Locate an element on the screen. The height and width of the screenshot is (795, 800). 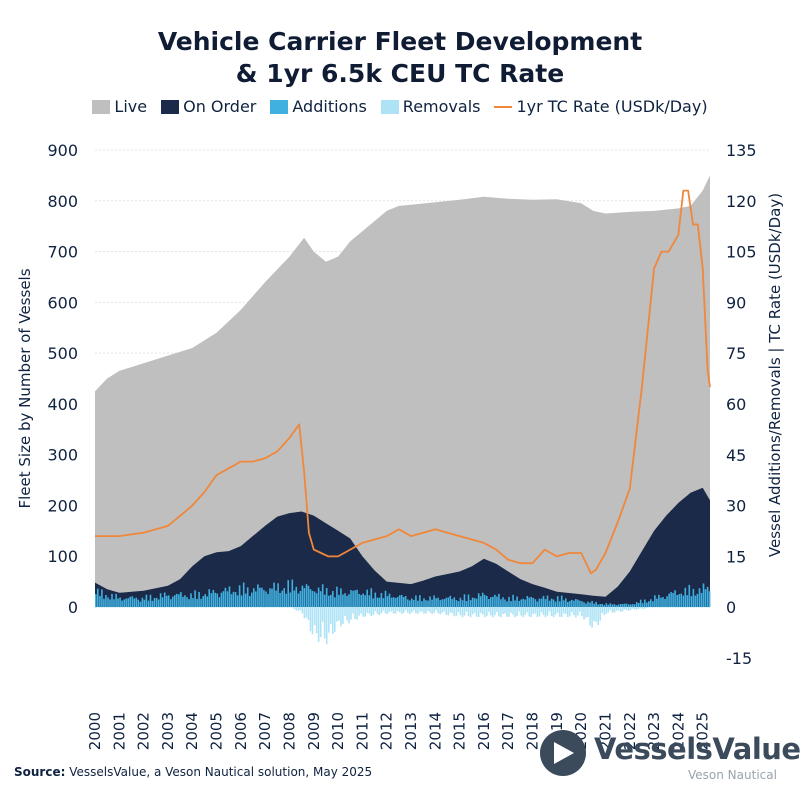
x-tick-label: 2012 is located at coordinates (387, 731).